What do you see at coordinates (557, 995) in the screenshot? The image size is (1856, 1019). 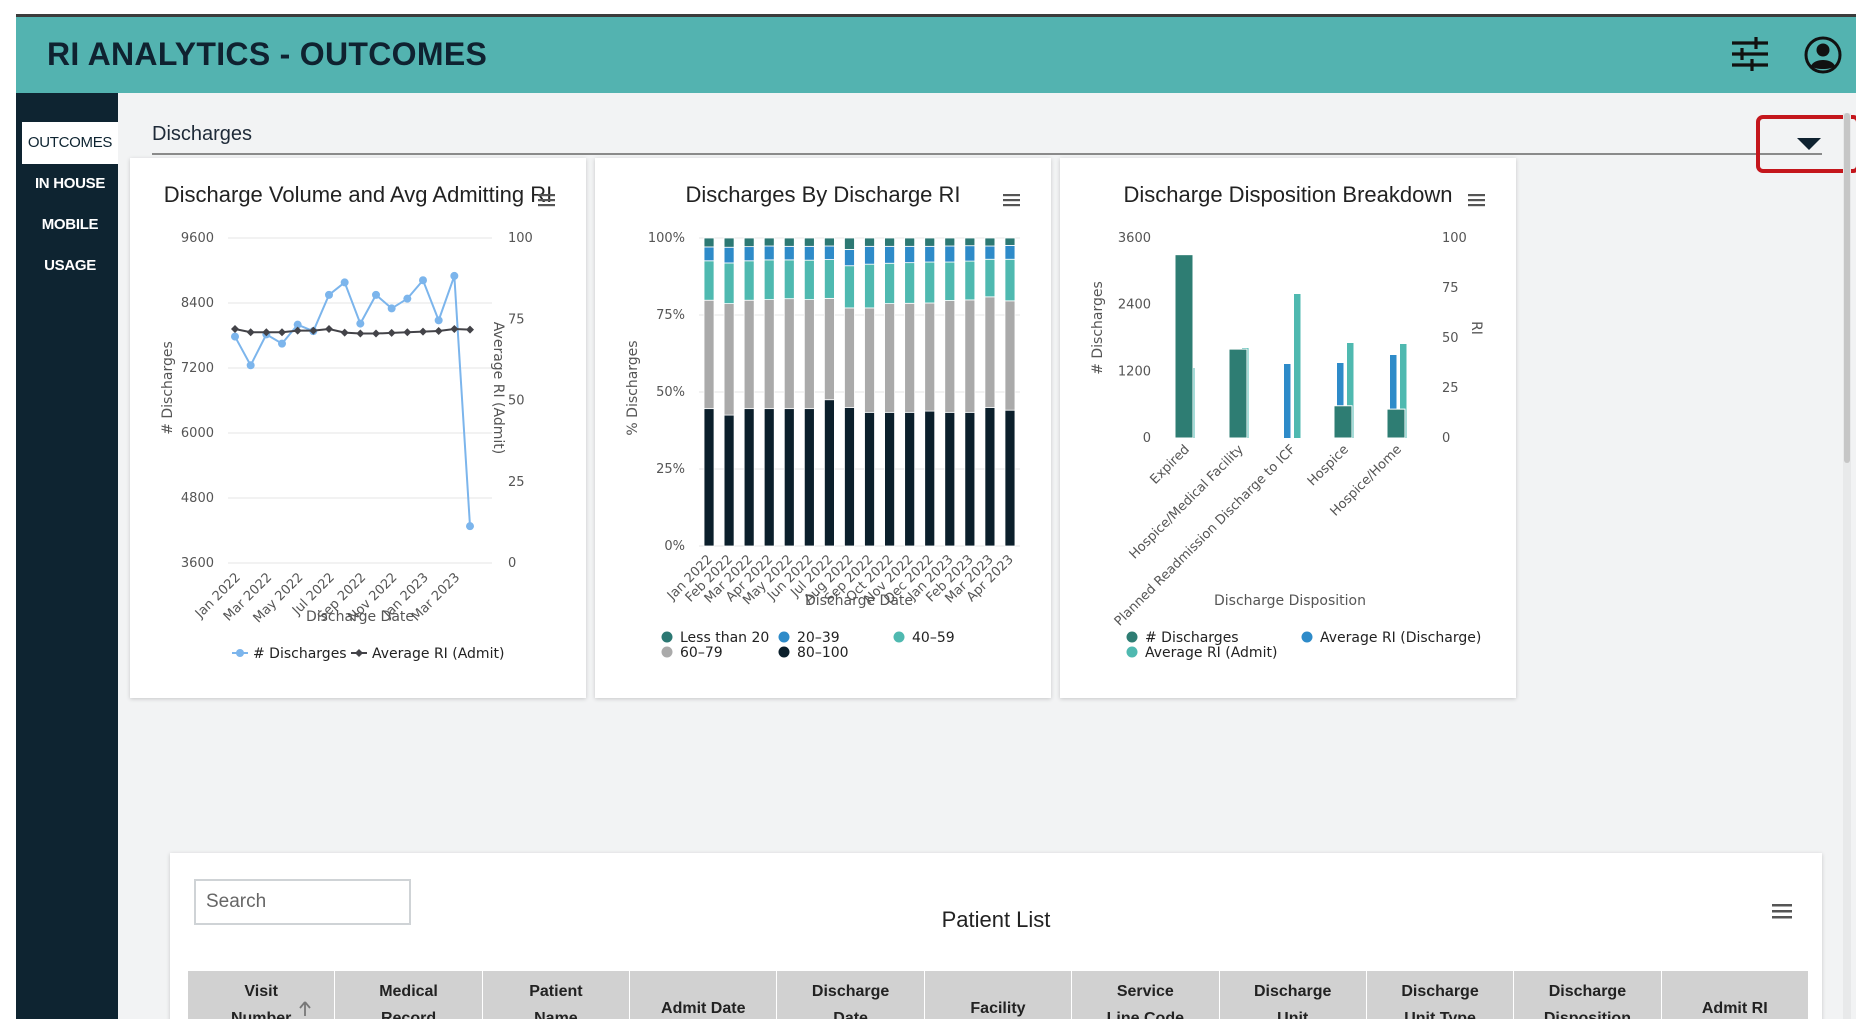 I see `column-header: Patient Name` at bounding box center [557, 995].